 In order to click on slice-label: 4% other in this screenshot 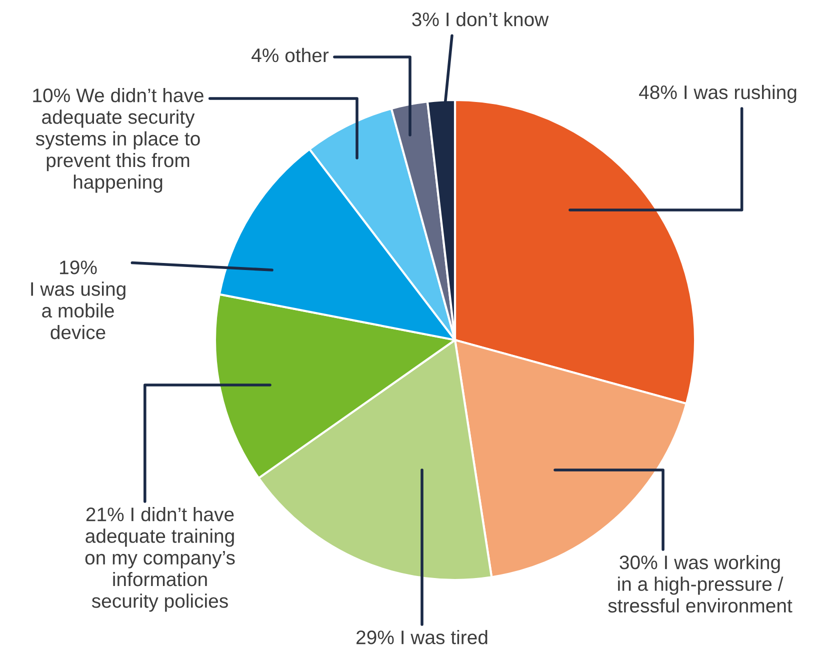, I will do `click(290, 55)`.